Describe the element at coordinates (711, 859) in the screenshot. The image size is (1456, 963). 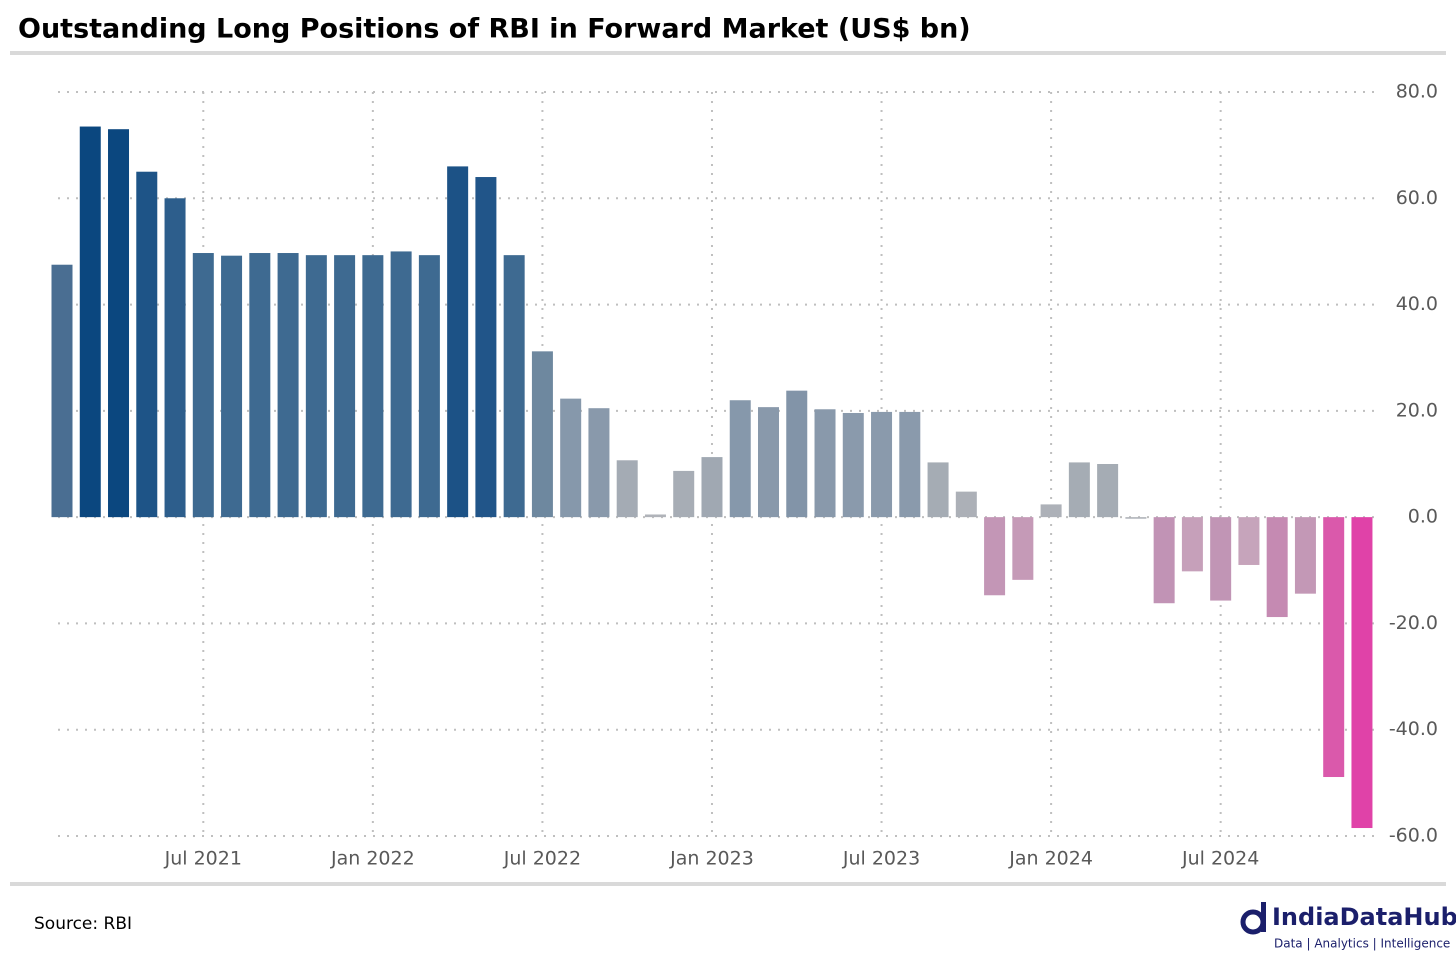
I see `x-tick-label: Jan 2023` at that location.